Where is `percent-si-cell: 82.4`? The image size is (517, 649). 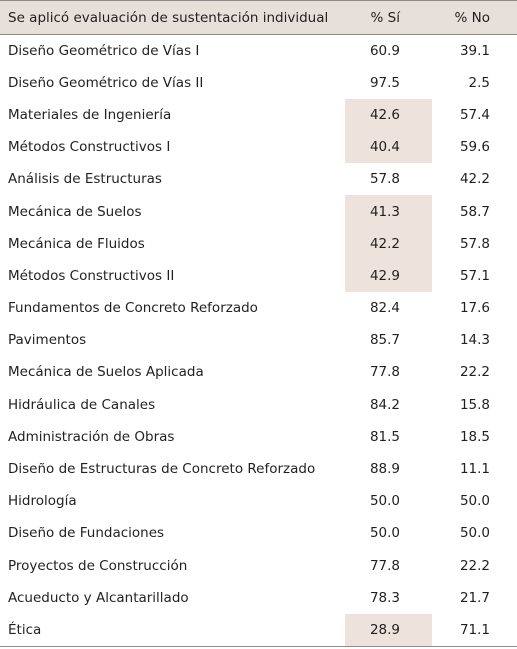 percent-si-cell: 82.4 is located at coordinates (384, 308).